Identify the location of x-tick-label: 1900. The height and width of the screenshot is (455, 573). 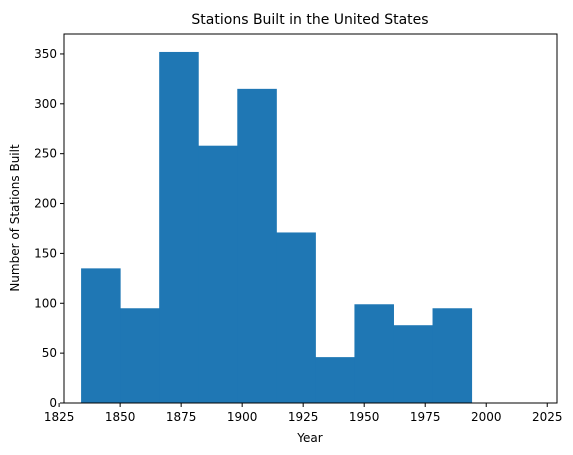
(242, 417).